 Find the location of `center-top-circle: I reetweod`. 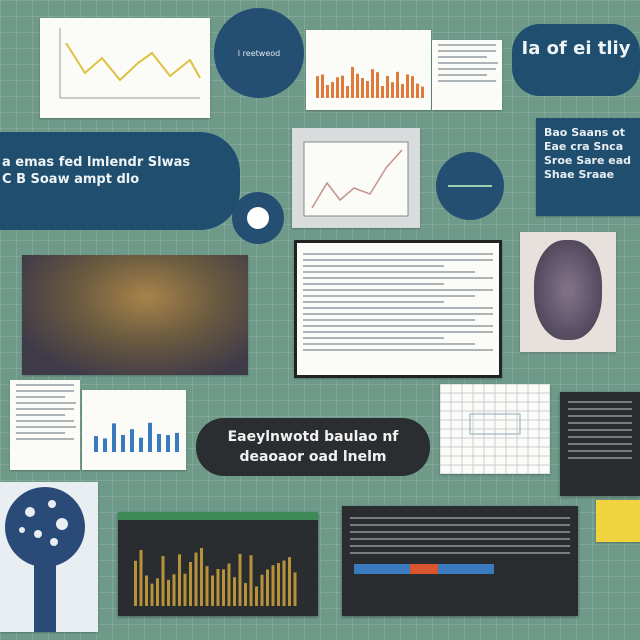

center-top-circle: I reetweod is located at coordinates (259, 53).